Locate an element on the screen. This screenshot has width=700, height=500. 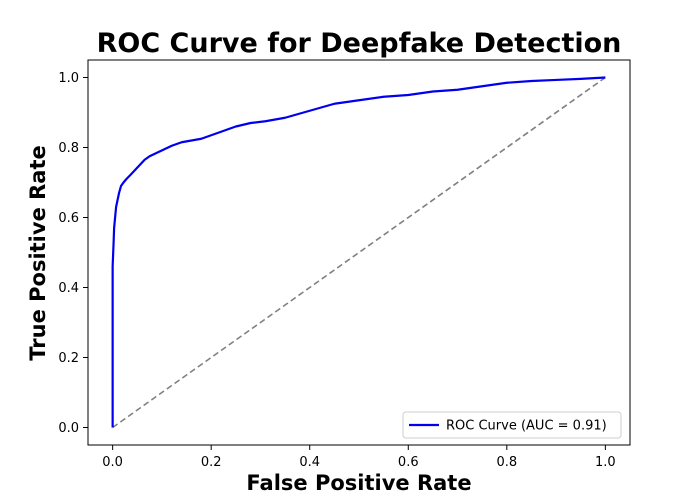
y-tick-label: 0.2 is located at coordinates (68, 358).